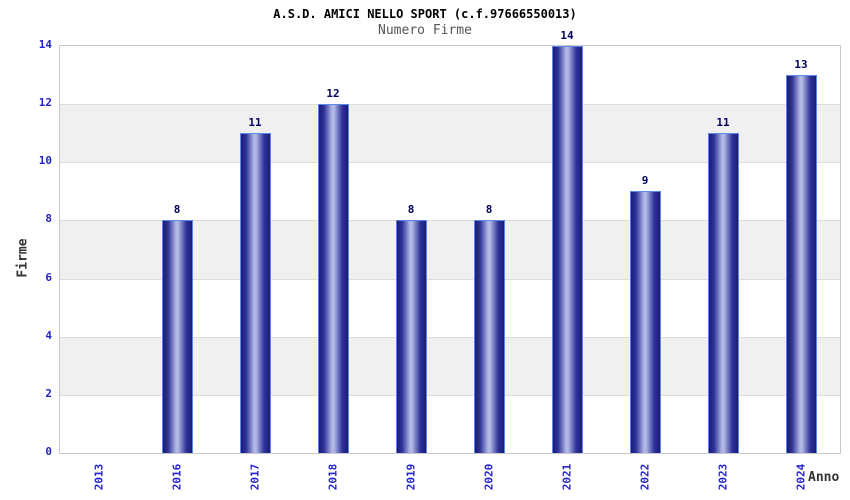 The height and width of the screenshot is (500, 850). Describe the element at coordinates (645, 181) in the screenshot. I see `bar-value-label-2022: 9` at that location.